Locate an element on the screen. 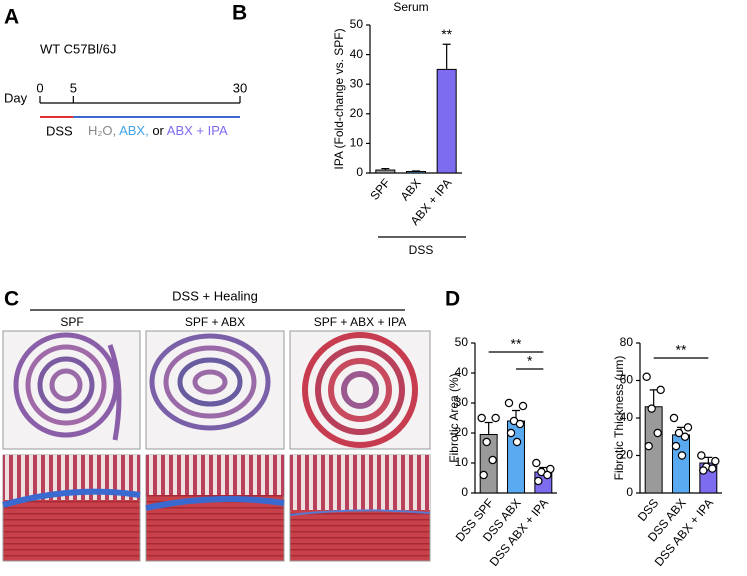  phase-label: DSS is located at coordinates (59, 130).